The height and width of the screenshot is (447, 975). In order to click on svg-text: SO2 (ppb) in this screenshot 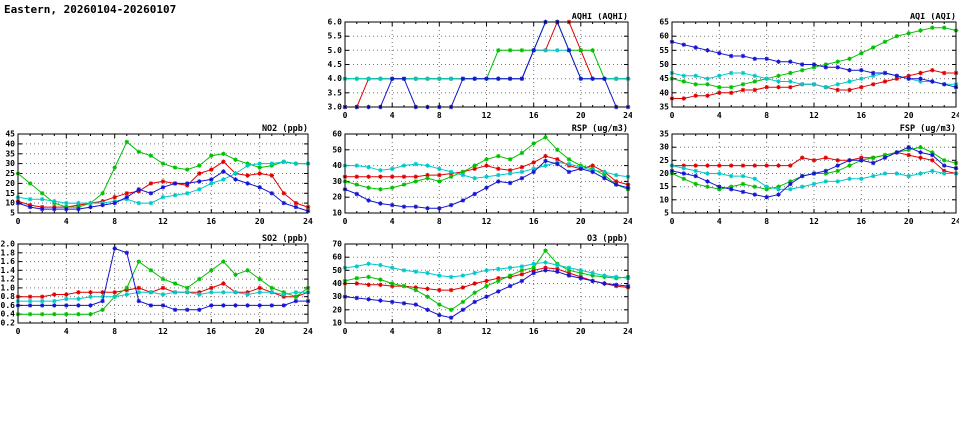, I will do `click(285, 239)`.